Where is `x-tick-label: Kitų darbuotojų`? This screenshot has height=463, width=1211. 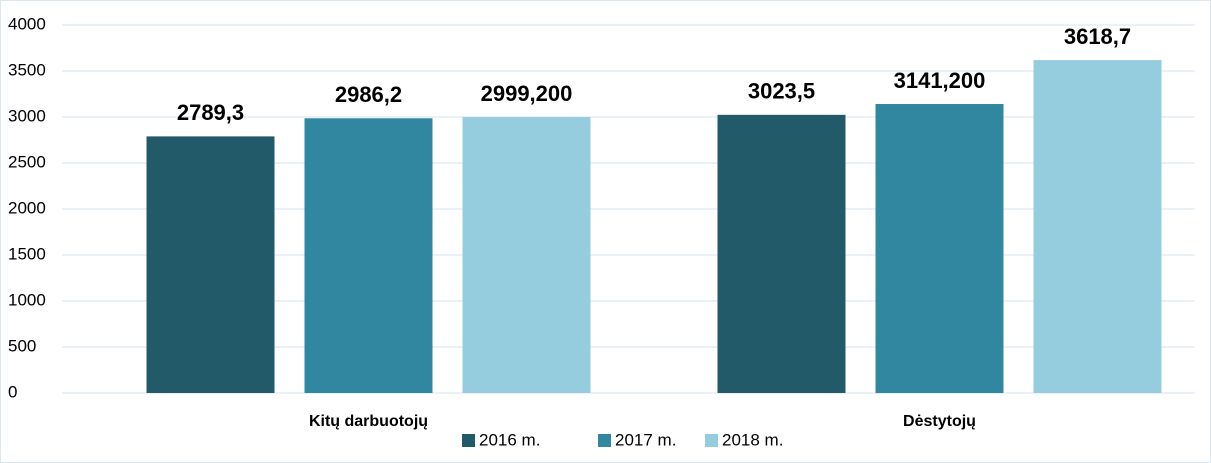
x-tick-label: Kitų darbuotojų is located at coordinates (368, 421).